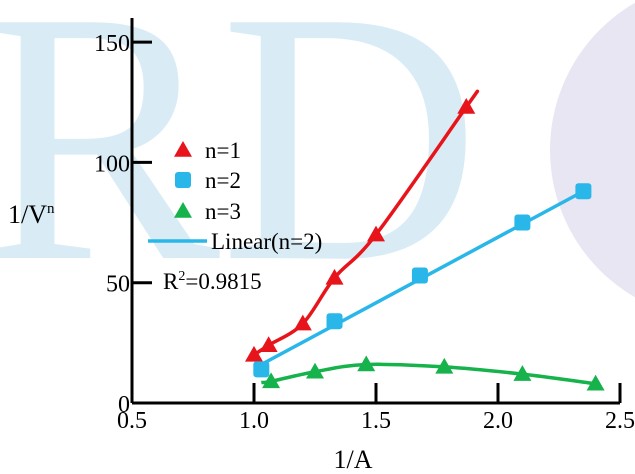  I want to click on y-tick-label: 50, so click(118, 285).